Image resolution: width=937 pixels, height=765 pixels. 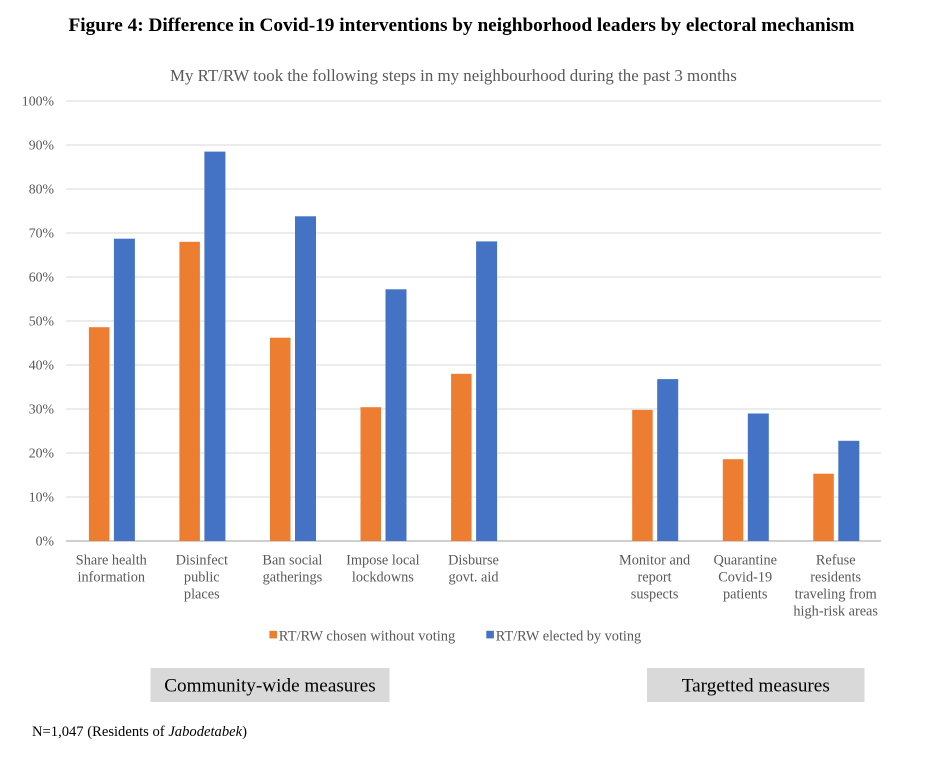 What do you see at coordinates (45, 540) in the screenshot?
I see `svg-text: 0%` at bounding box center [45, 540].